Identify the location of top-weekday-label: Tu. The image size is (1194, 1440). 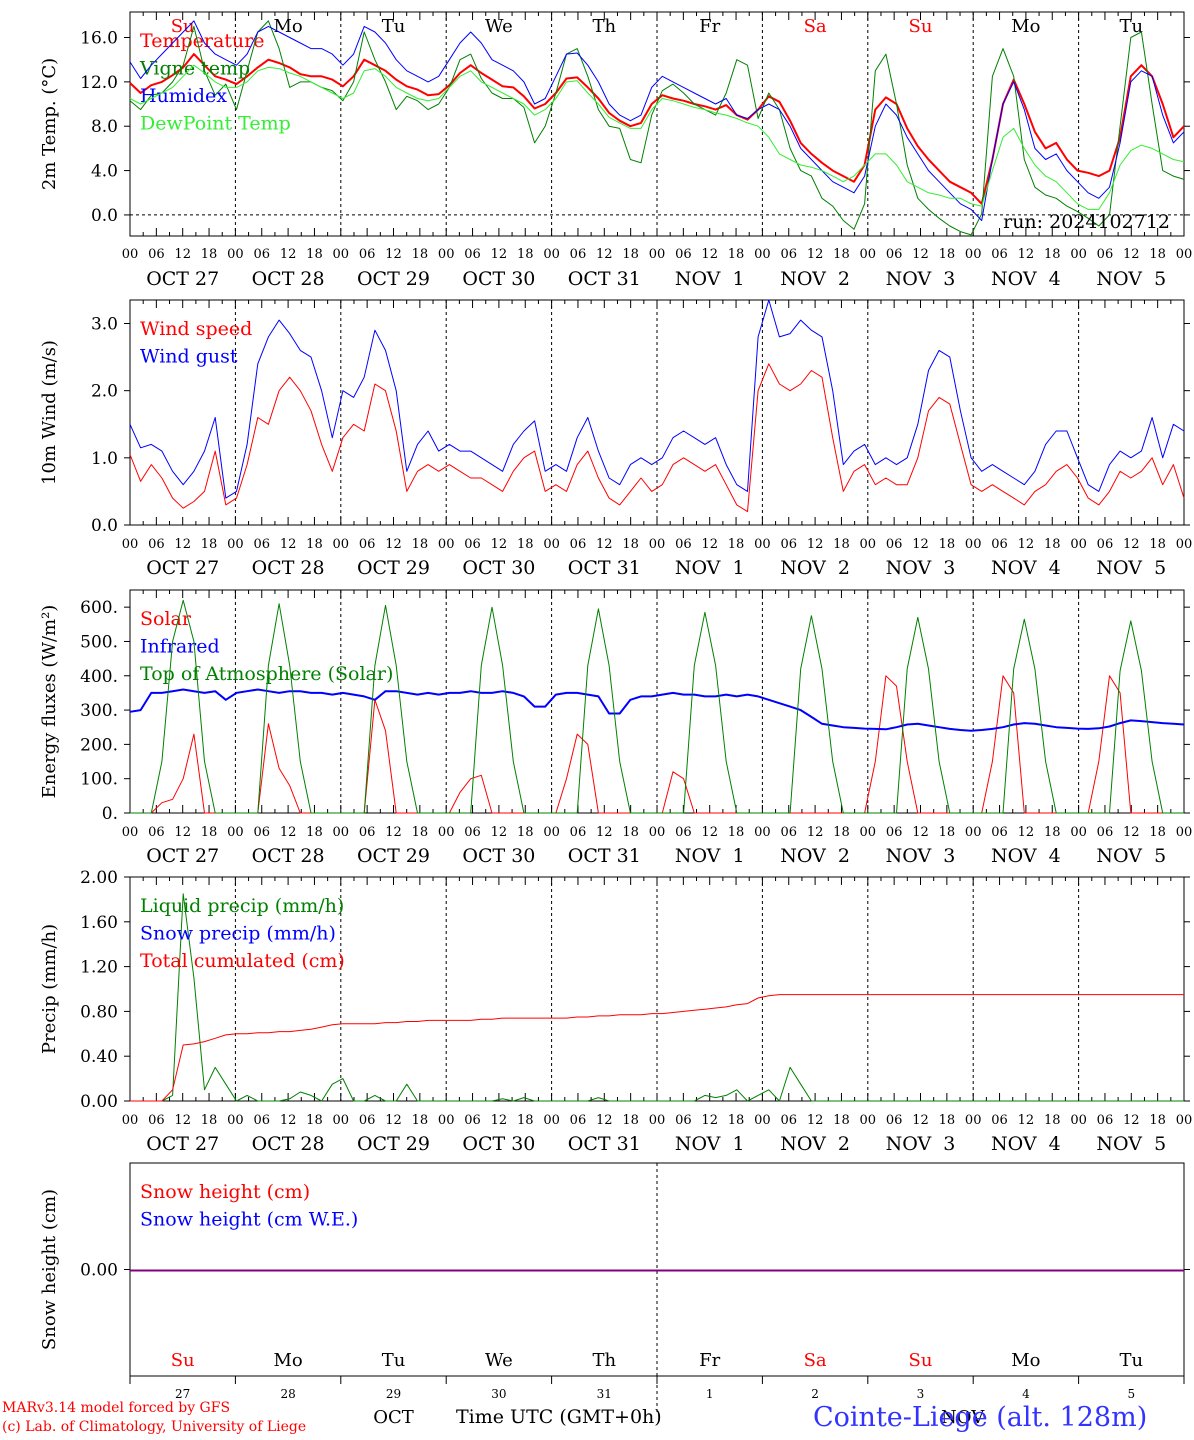
(394, 26).